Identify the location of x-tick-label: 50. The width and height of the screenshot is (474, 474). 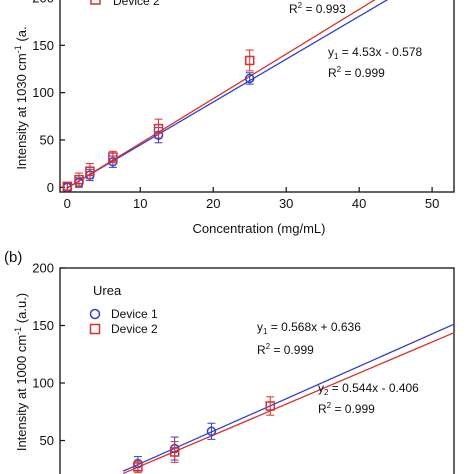
(432, 203).